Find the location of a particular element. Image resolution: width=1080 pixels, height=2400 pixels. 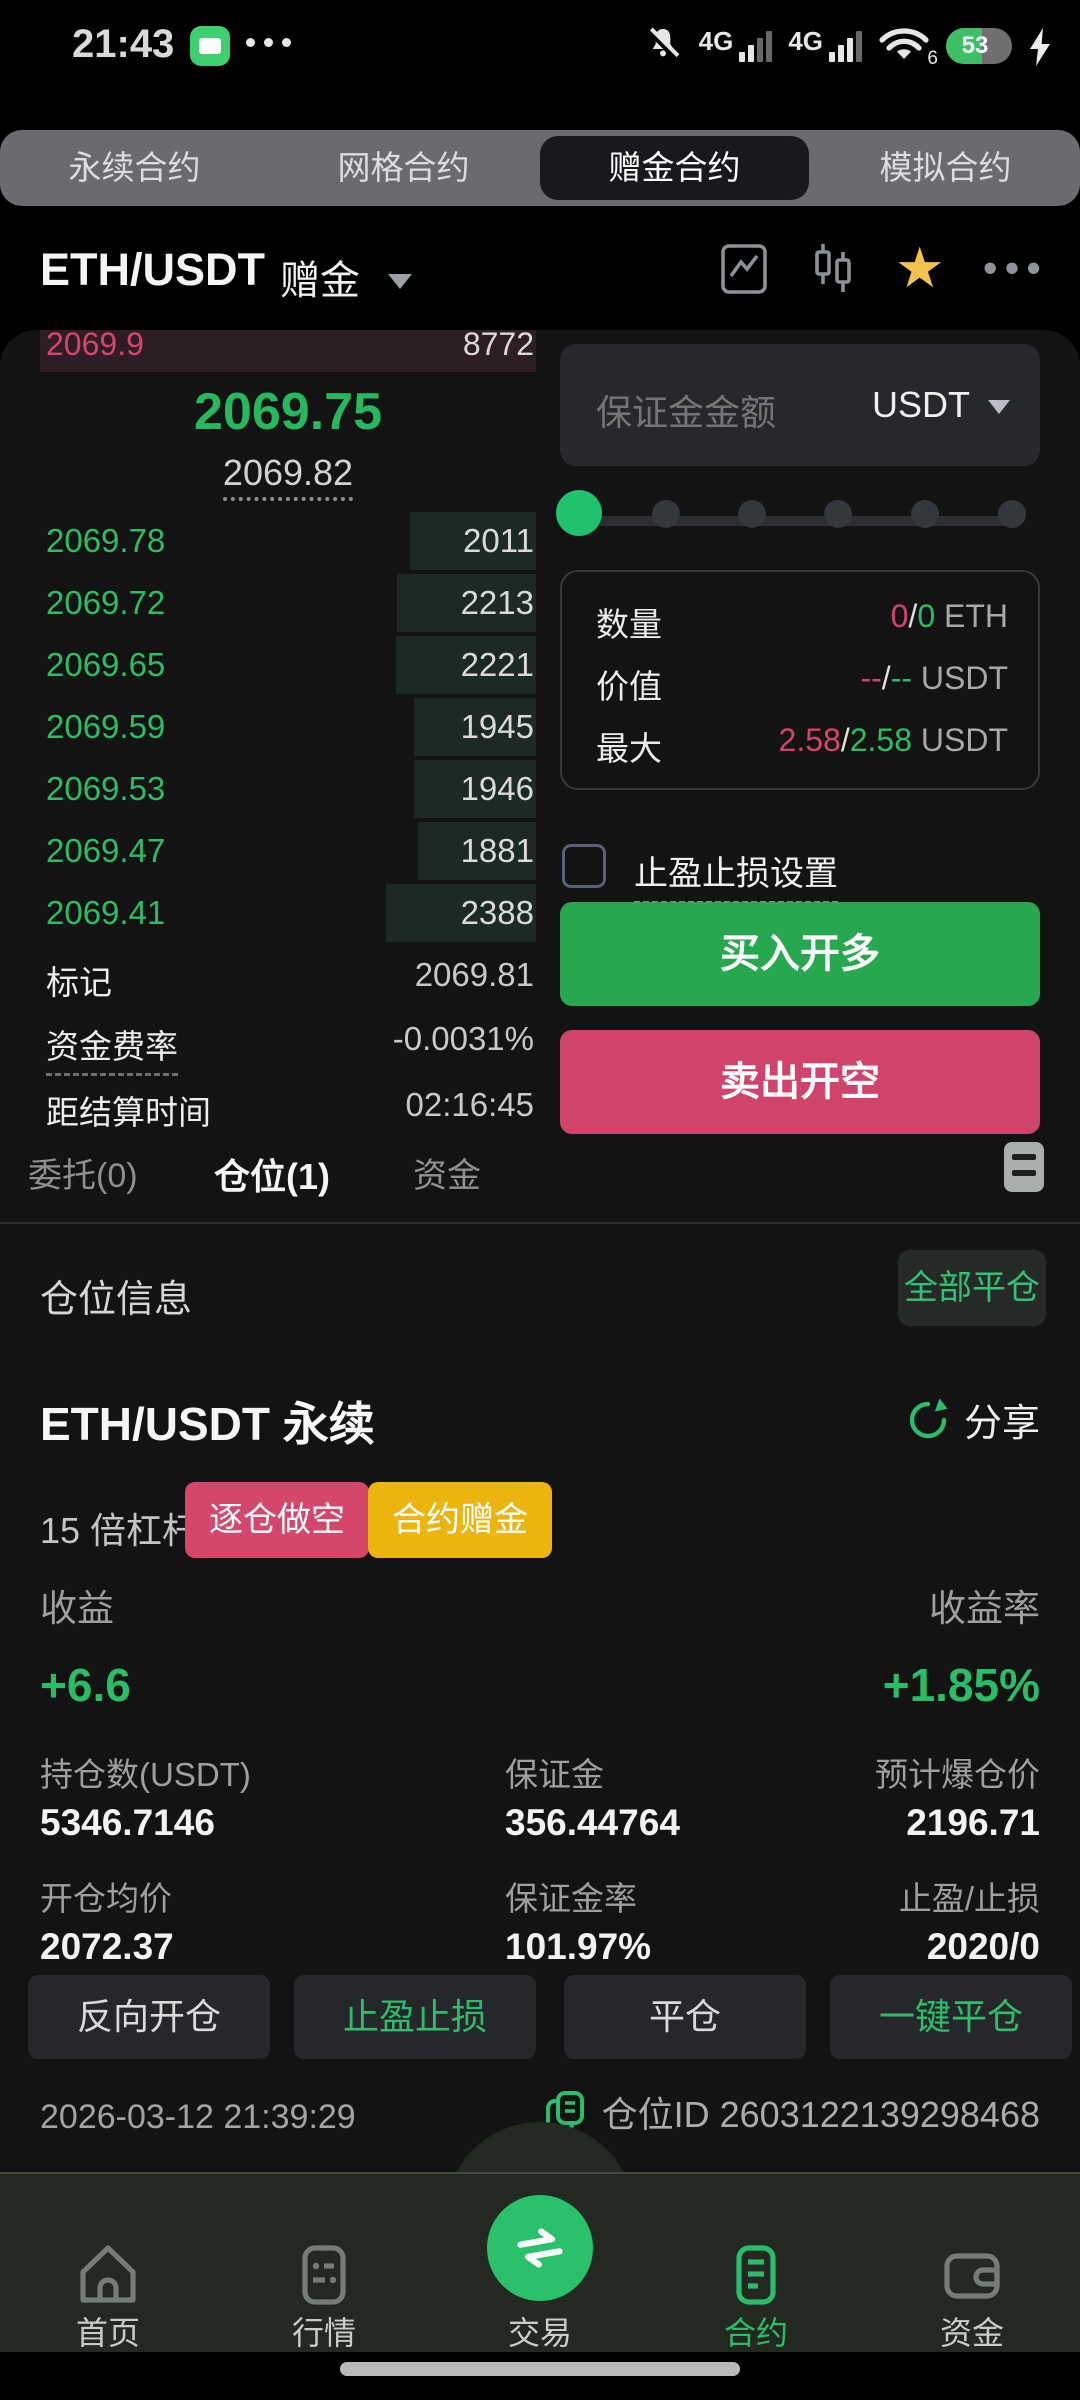

position-id: 仓位ID 2603122139298468 is located at coordinates (820, 2114).